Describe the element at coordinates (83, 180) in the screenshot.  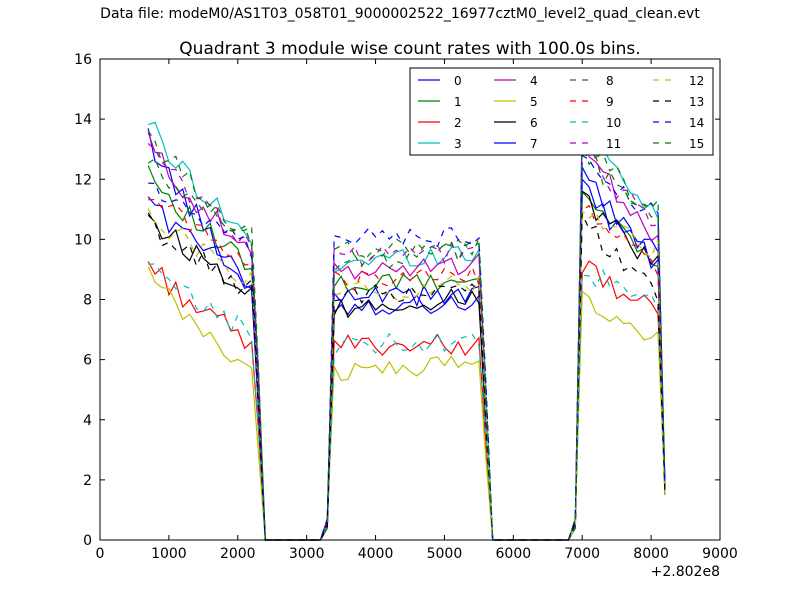
I see `y-tick-label: 12` at that location.